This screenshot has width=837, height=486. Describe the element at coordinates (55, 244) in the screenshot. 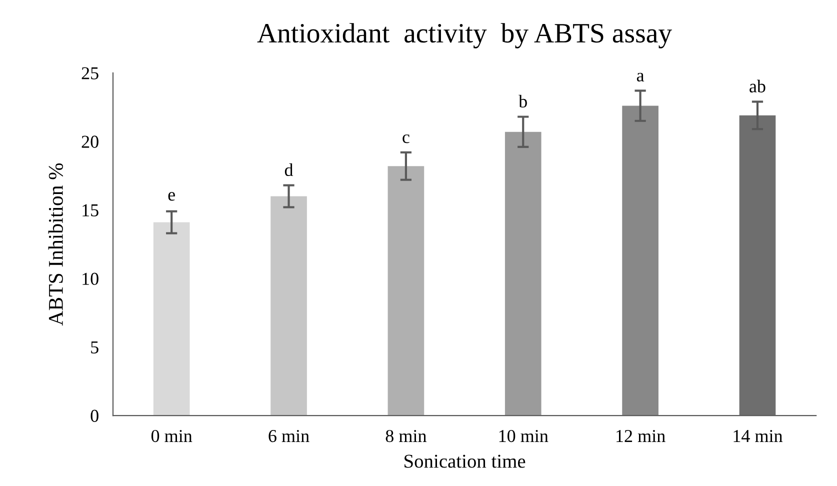

I see `y-axis-title: ABTS Inhibition %` at that location.